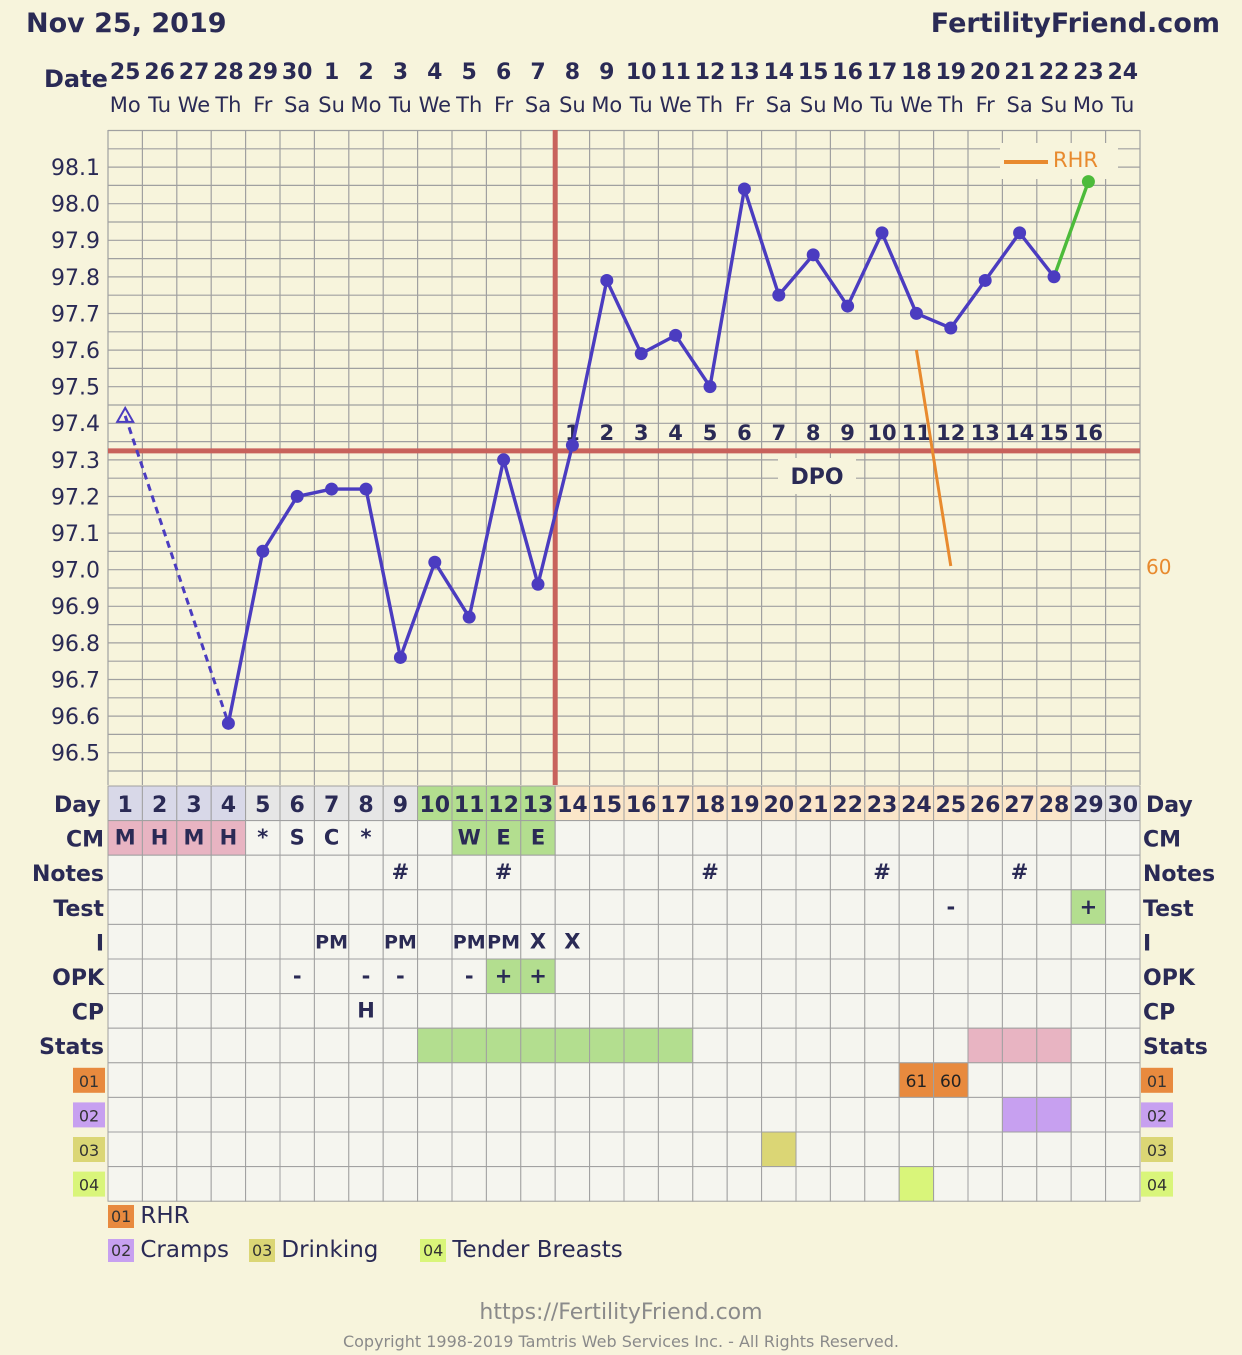 The image size is (1242, 1355). What do you see at coordinates (75, 351) in the screenshot?
I see `y-tick: 97.6` at bounding box center [75, 351].